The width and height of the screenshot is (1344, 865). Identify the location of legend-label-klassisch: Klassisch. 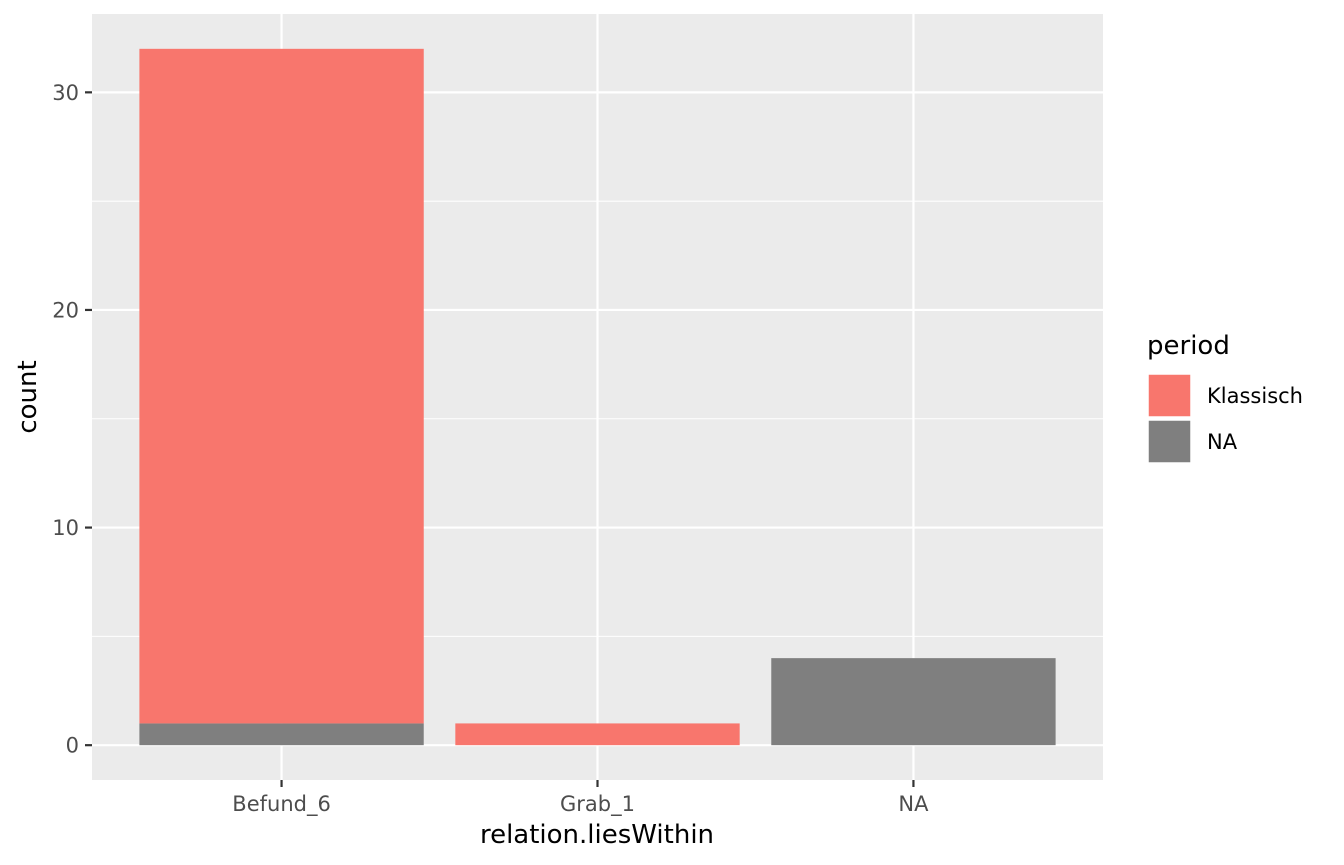
(1255, 396).